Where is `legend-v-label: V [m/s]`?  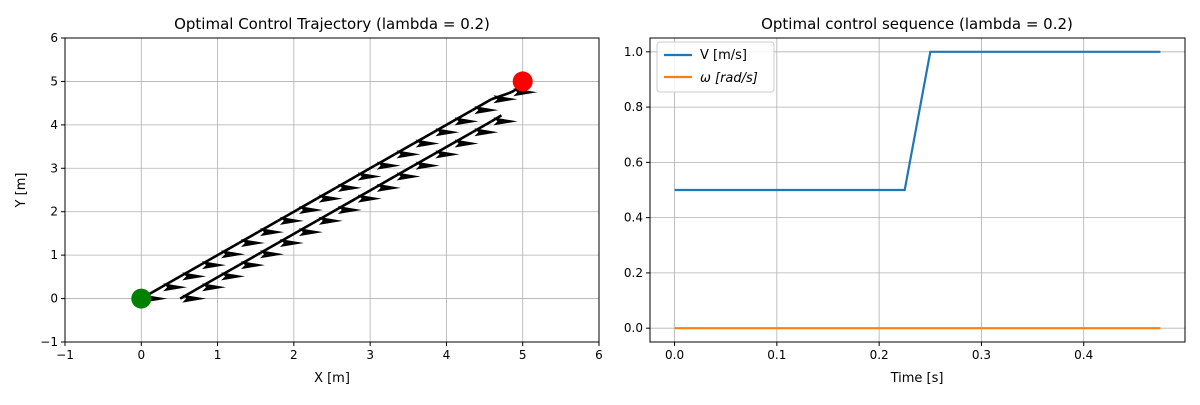 legend-v-label: V [m/s] is located at coordinates (723, 55).